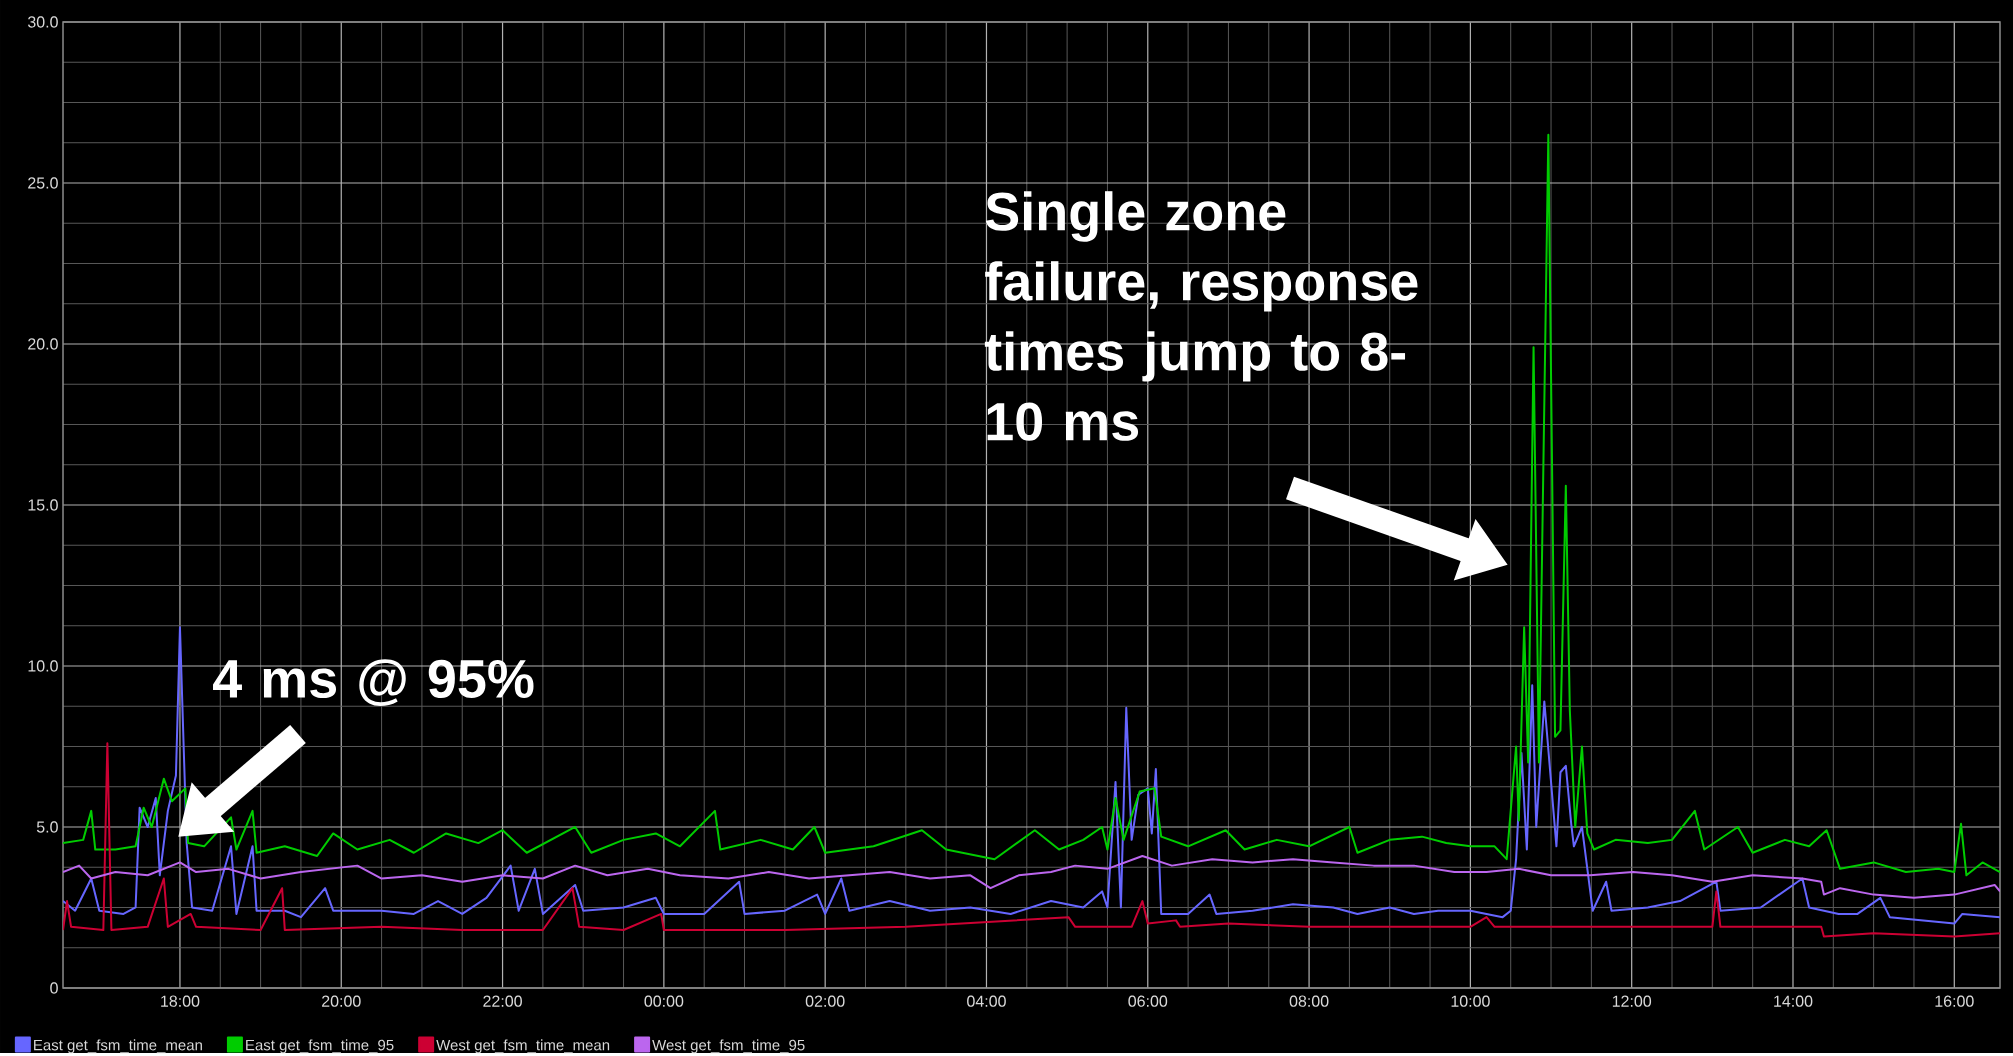 The width and height of the screenshot is (2013, 1056). What do you see at coordinates (664, 1001) in the screenshot?
I see `x-tick-label: 00:00` at bounding box center [664, 1001].